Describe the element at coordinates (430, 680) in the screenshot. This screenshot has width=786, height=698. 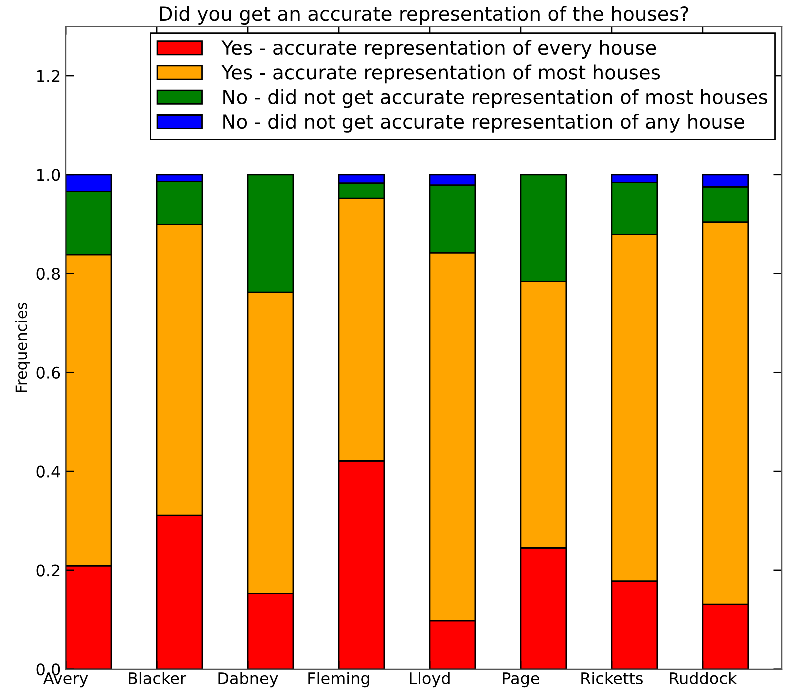
I see `x-tick-label: Lloyd` at that location.